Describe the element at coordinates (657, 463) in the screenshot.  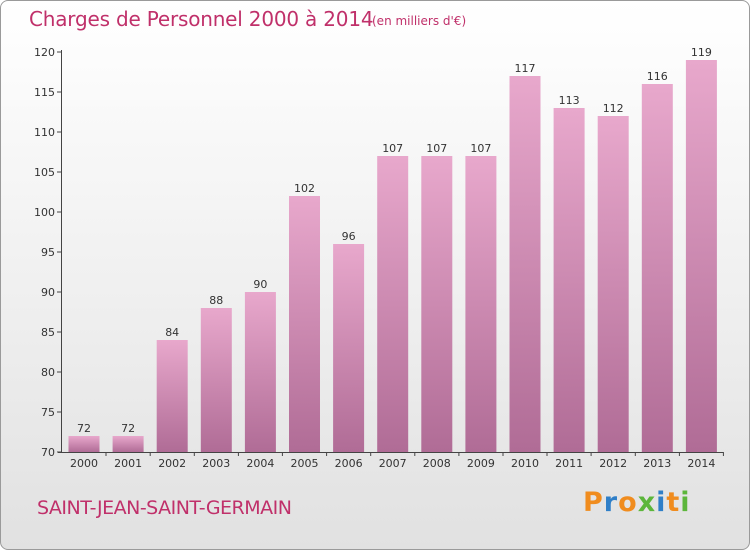
I see `x-tick-label-2013: 2013` at that location.